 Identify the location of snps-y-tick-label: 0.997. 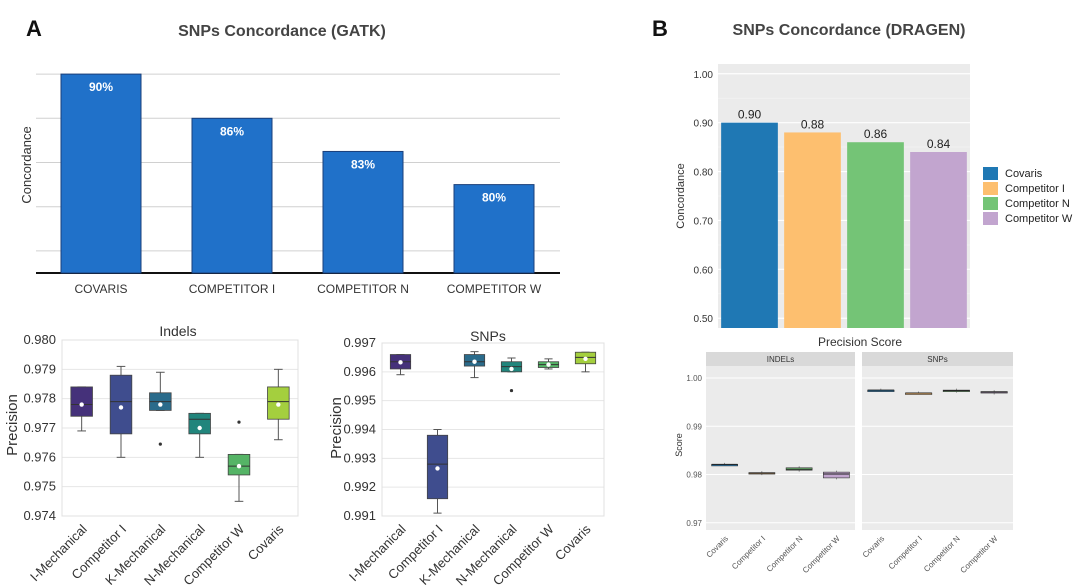
(359, 342).